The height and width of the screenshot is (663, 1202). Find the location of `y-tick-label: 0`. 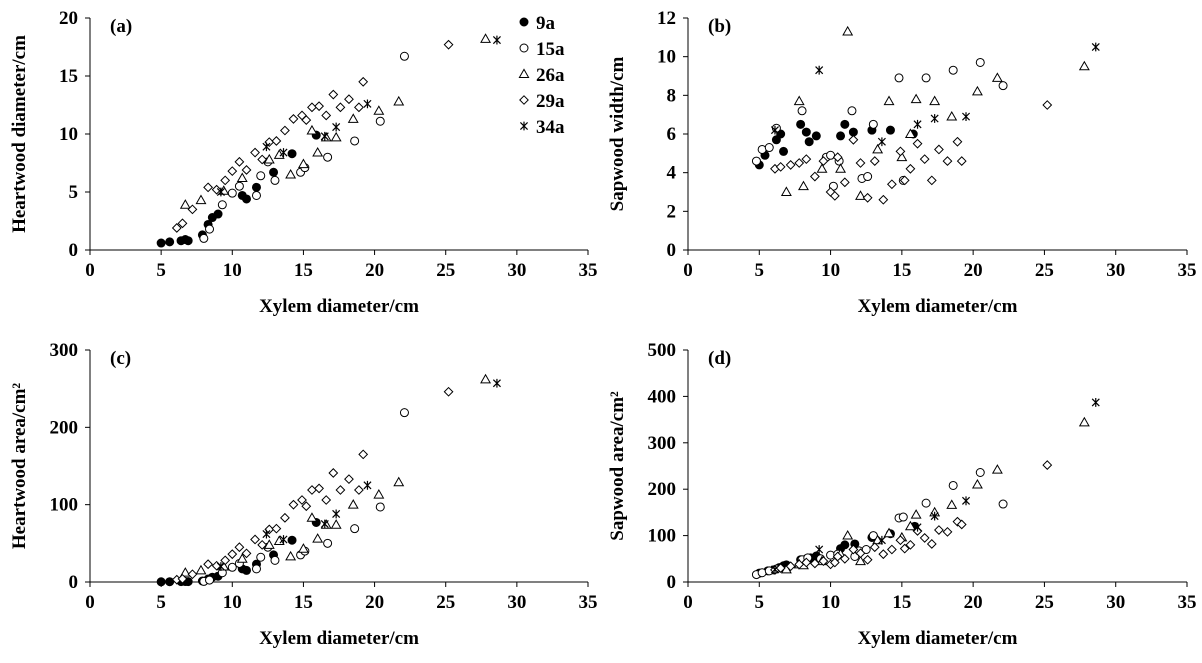

y-tick-label: 0 is located at coordinates (672, 250).